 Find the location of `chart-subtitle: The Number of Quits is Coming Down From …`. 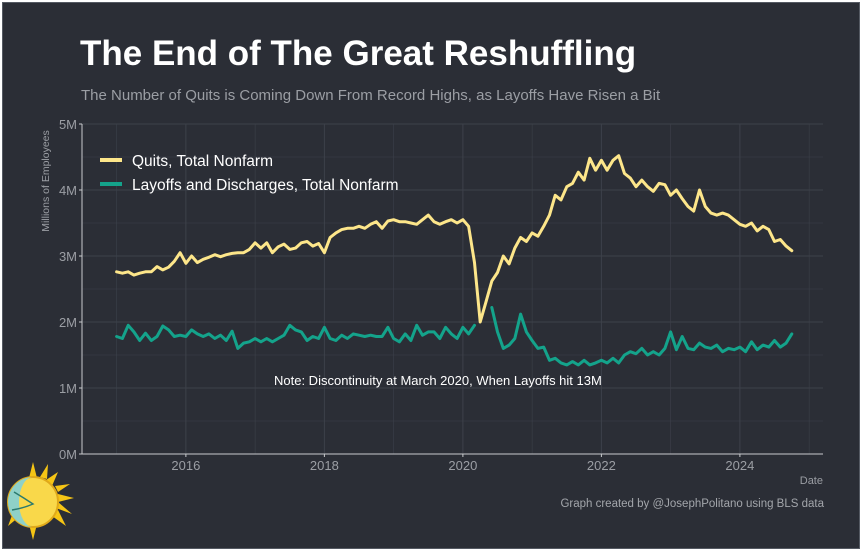

chart-subtitle: The Number of Quits is Coming Down From … is located at coordinates (371, 95).